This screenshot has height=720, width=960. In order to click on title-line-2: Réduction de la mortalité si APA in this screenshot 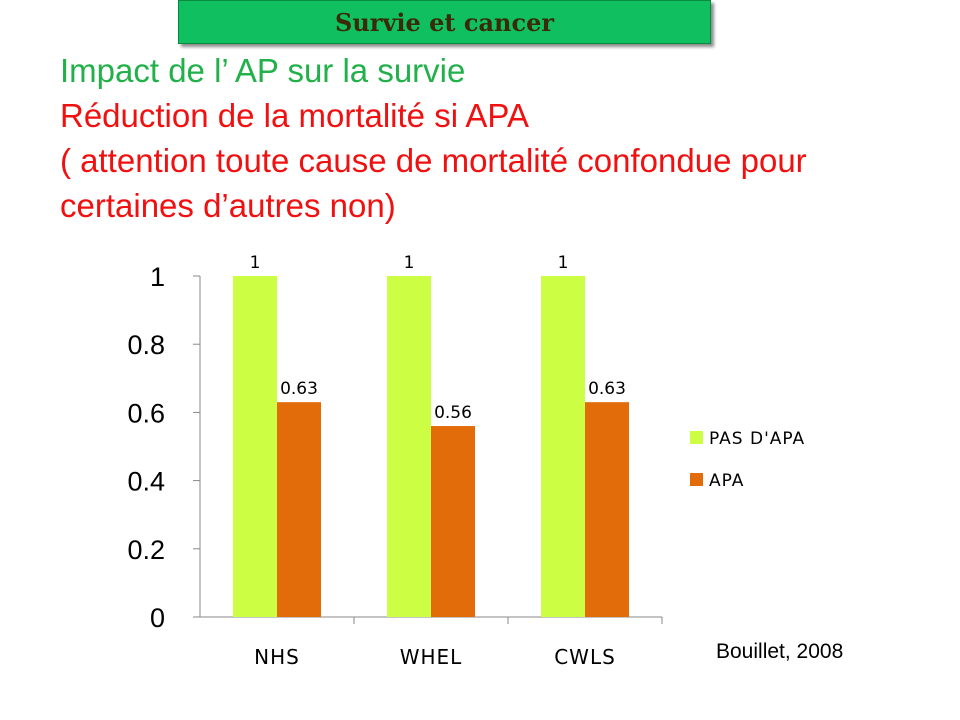, I will do `click(294, 115)`.